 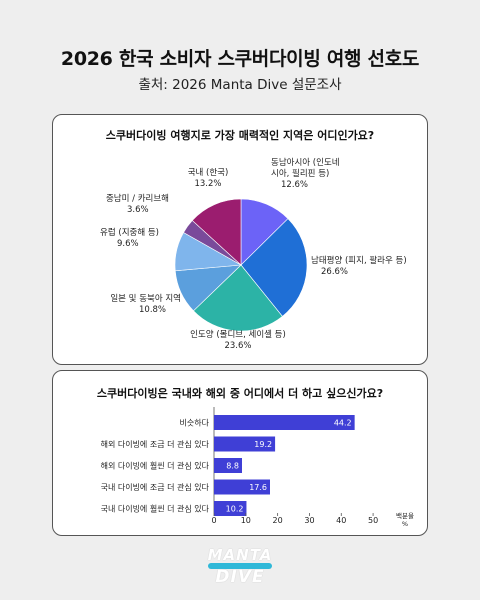 What do you see at coordinates (359, 260) in the screenshot?
I see `pie-slice-label: 남태평양 (피지, 팔라우 등)` at bounding box center [359, 260].